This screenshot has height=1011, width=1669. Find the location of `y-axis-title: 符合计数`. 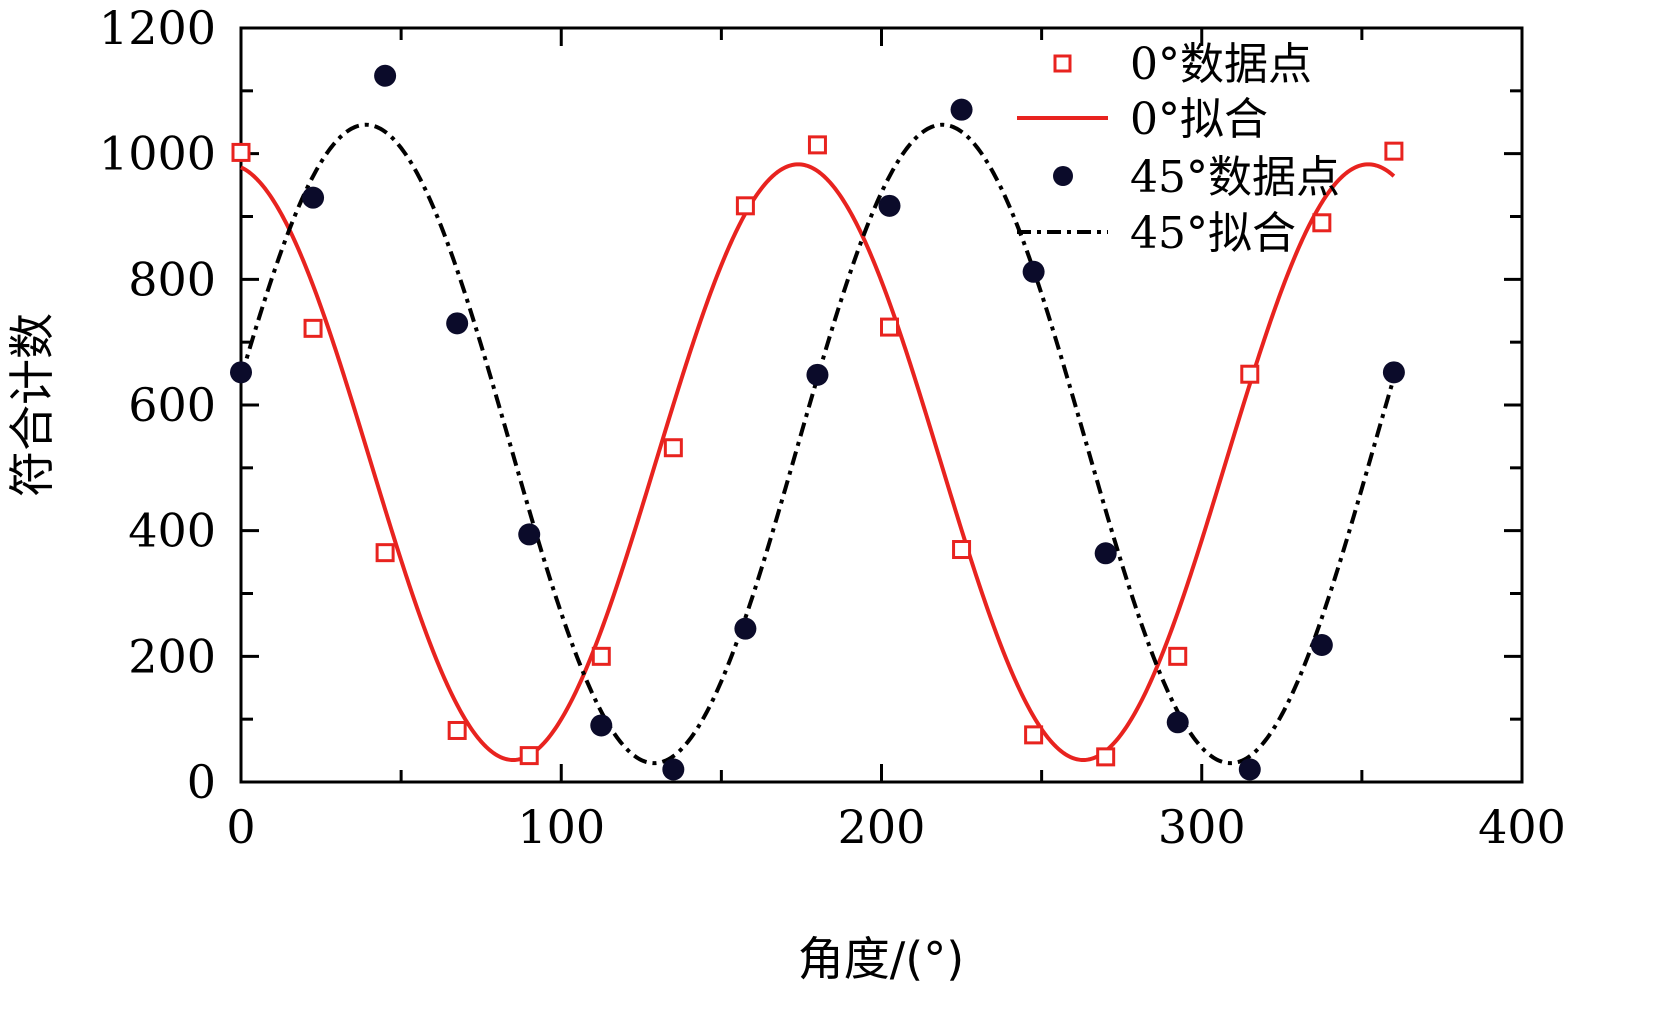

y-axis-title: 符合计数 is located at coordinates (32, 405).